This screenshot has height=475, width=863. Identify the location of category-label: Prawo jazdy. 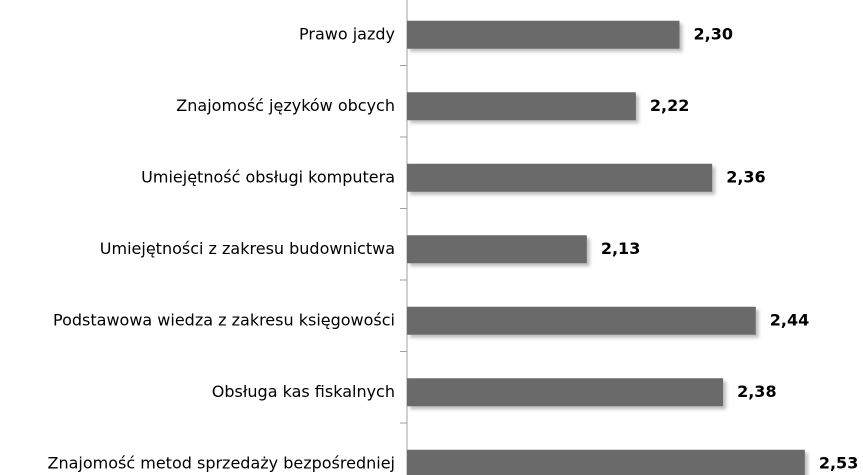
(347, 33).